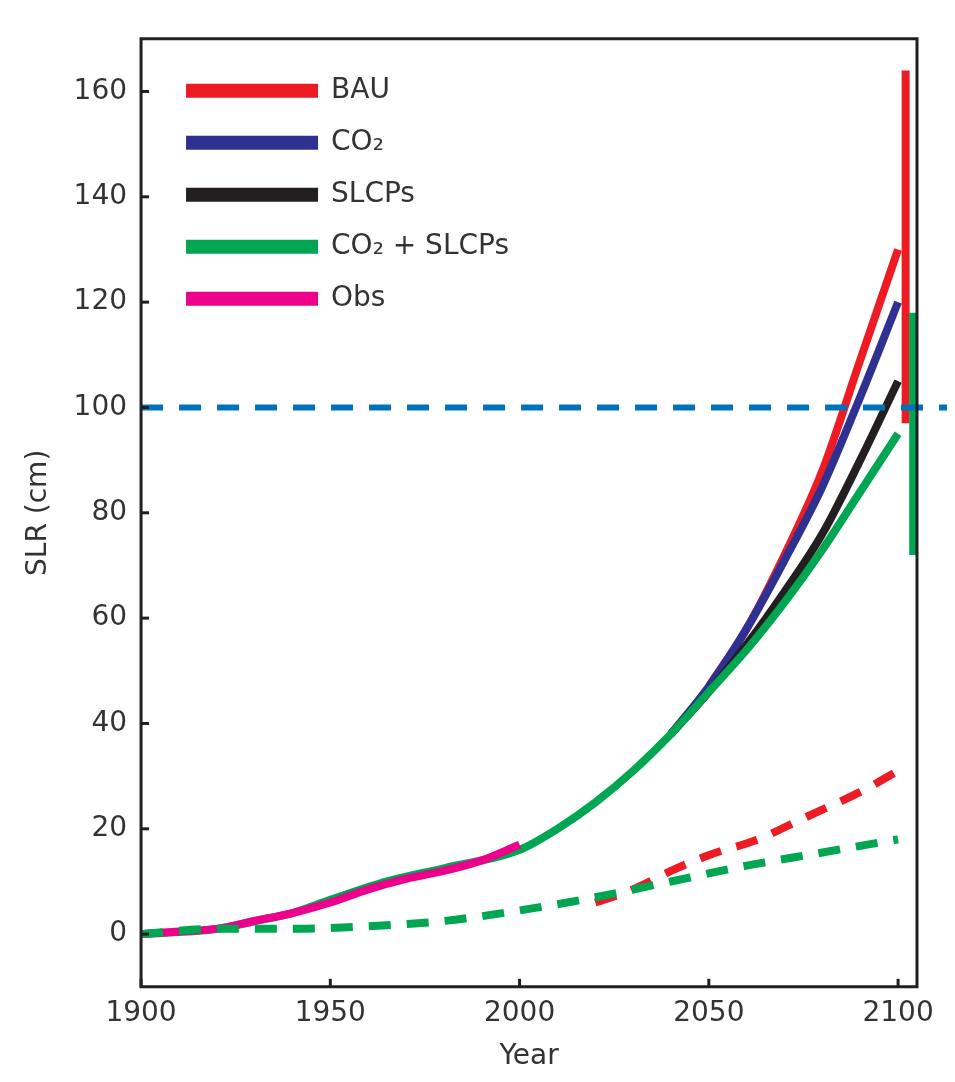 This screenshot has width=955, height=1082. I want to click on y-tick-label: 0, so click(118, 932).